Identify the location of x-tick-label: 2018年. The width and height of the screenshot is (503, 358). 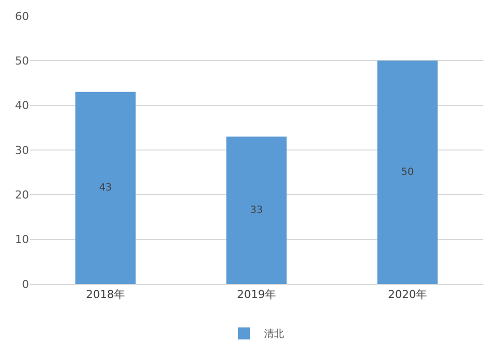
(105, 295).